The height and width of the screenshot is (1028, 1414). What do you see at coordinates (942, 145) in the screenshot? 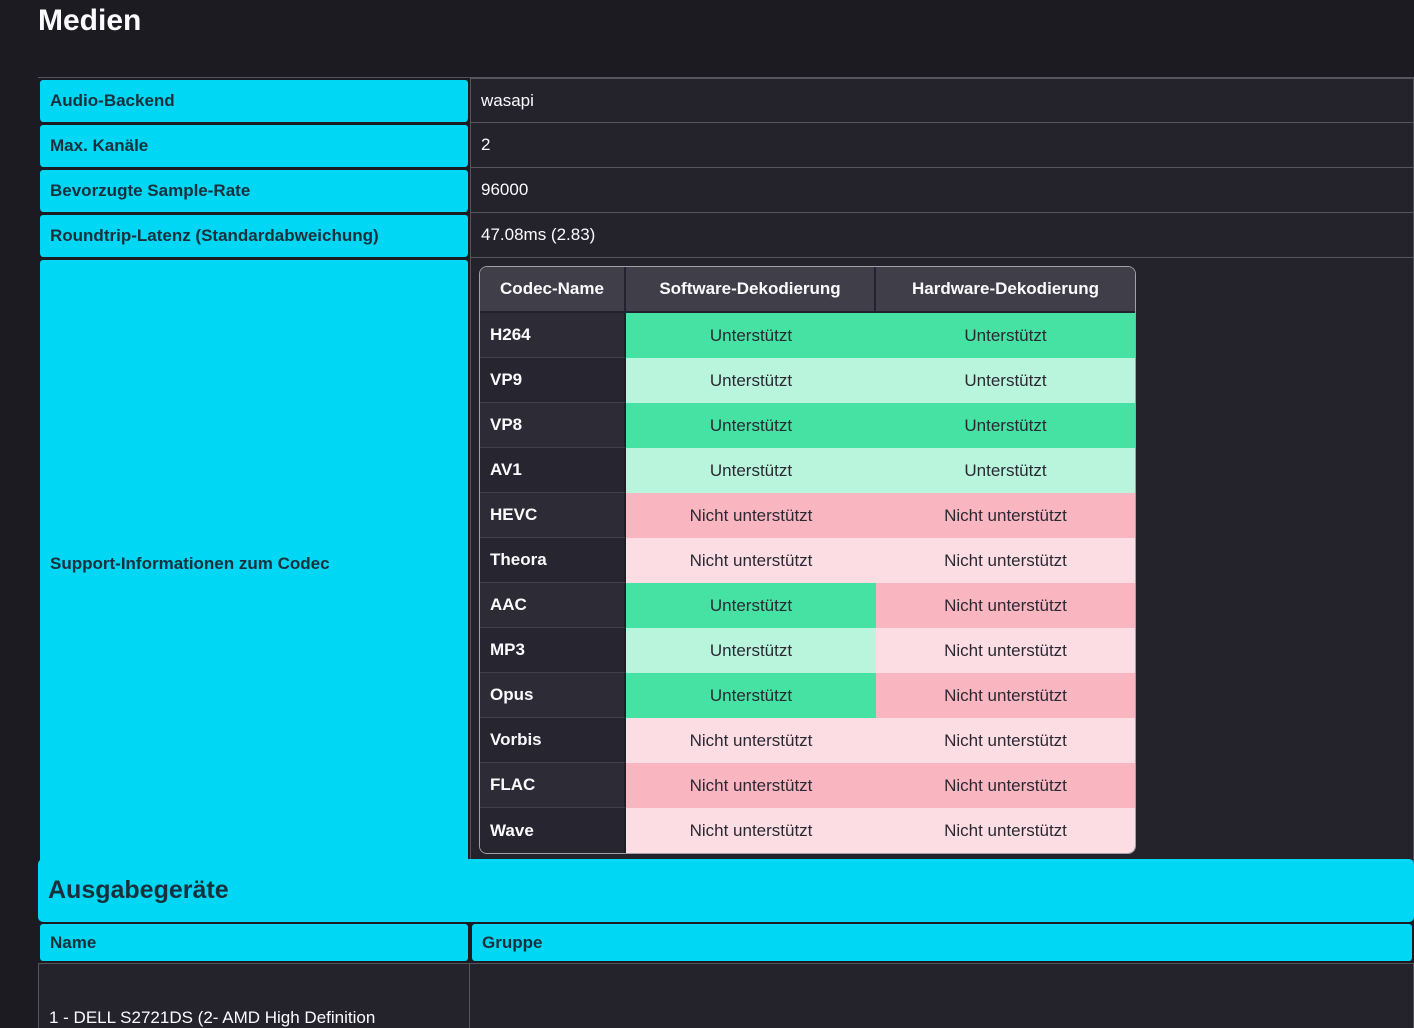
I see `info-row-value: 2` at bounding box center [942, 145].